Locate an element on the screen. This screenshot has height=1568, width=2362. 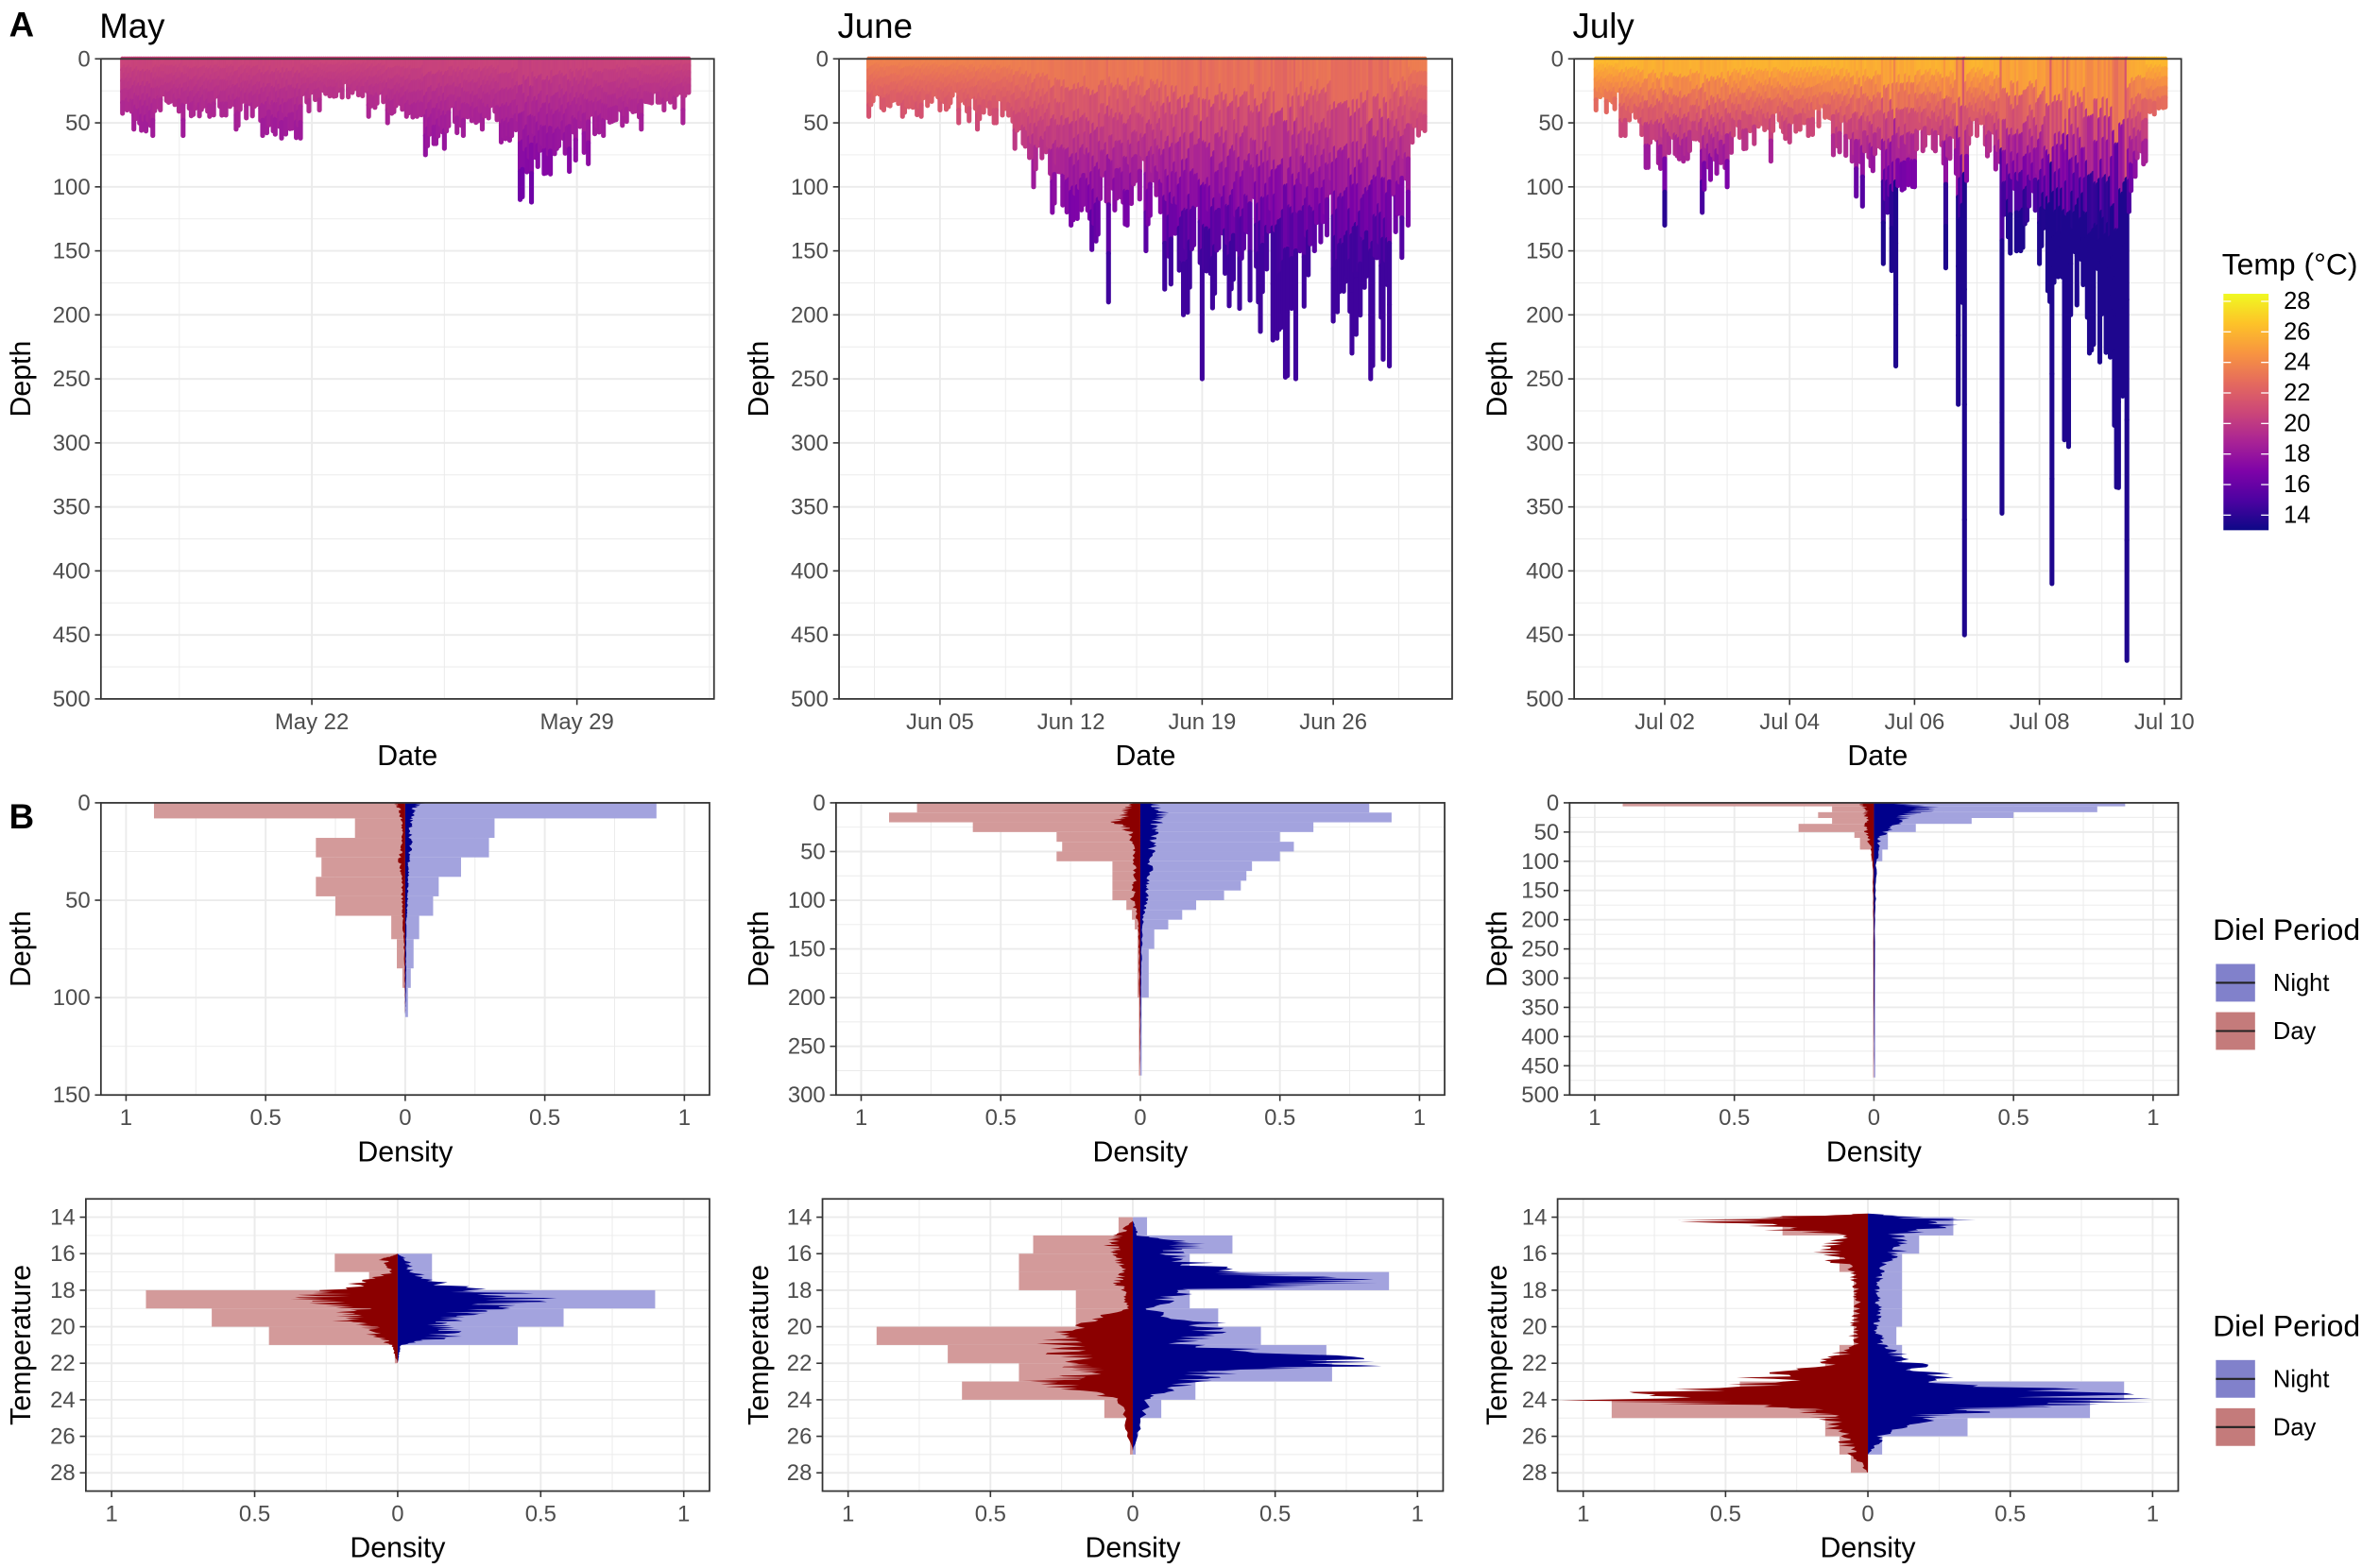
x-tick-label: Jun 05 is located at coordinates (940, 722).